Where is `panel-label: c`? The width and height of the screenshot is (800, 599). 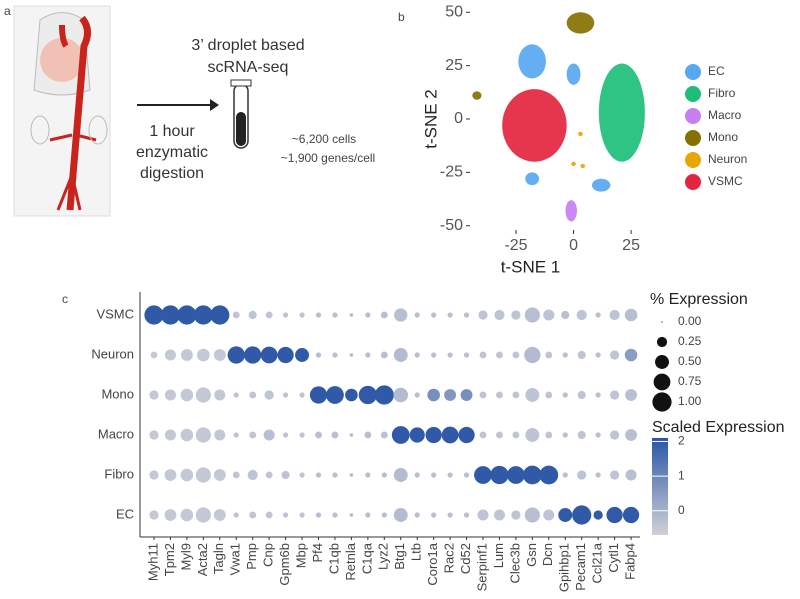 panel-label: c is located at coordinates (65, 299).